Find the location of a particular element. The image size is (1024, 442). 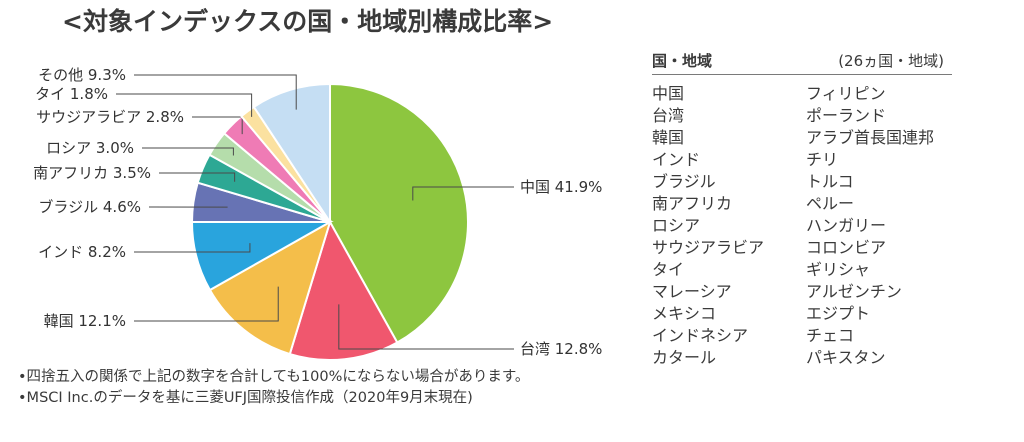

slice-label: タイ 1.8% is located at coordinates (71, 94).